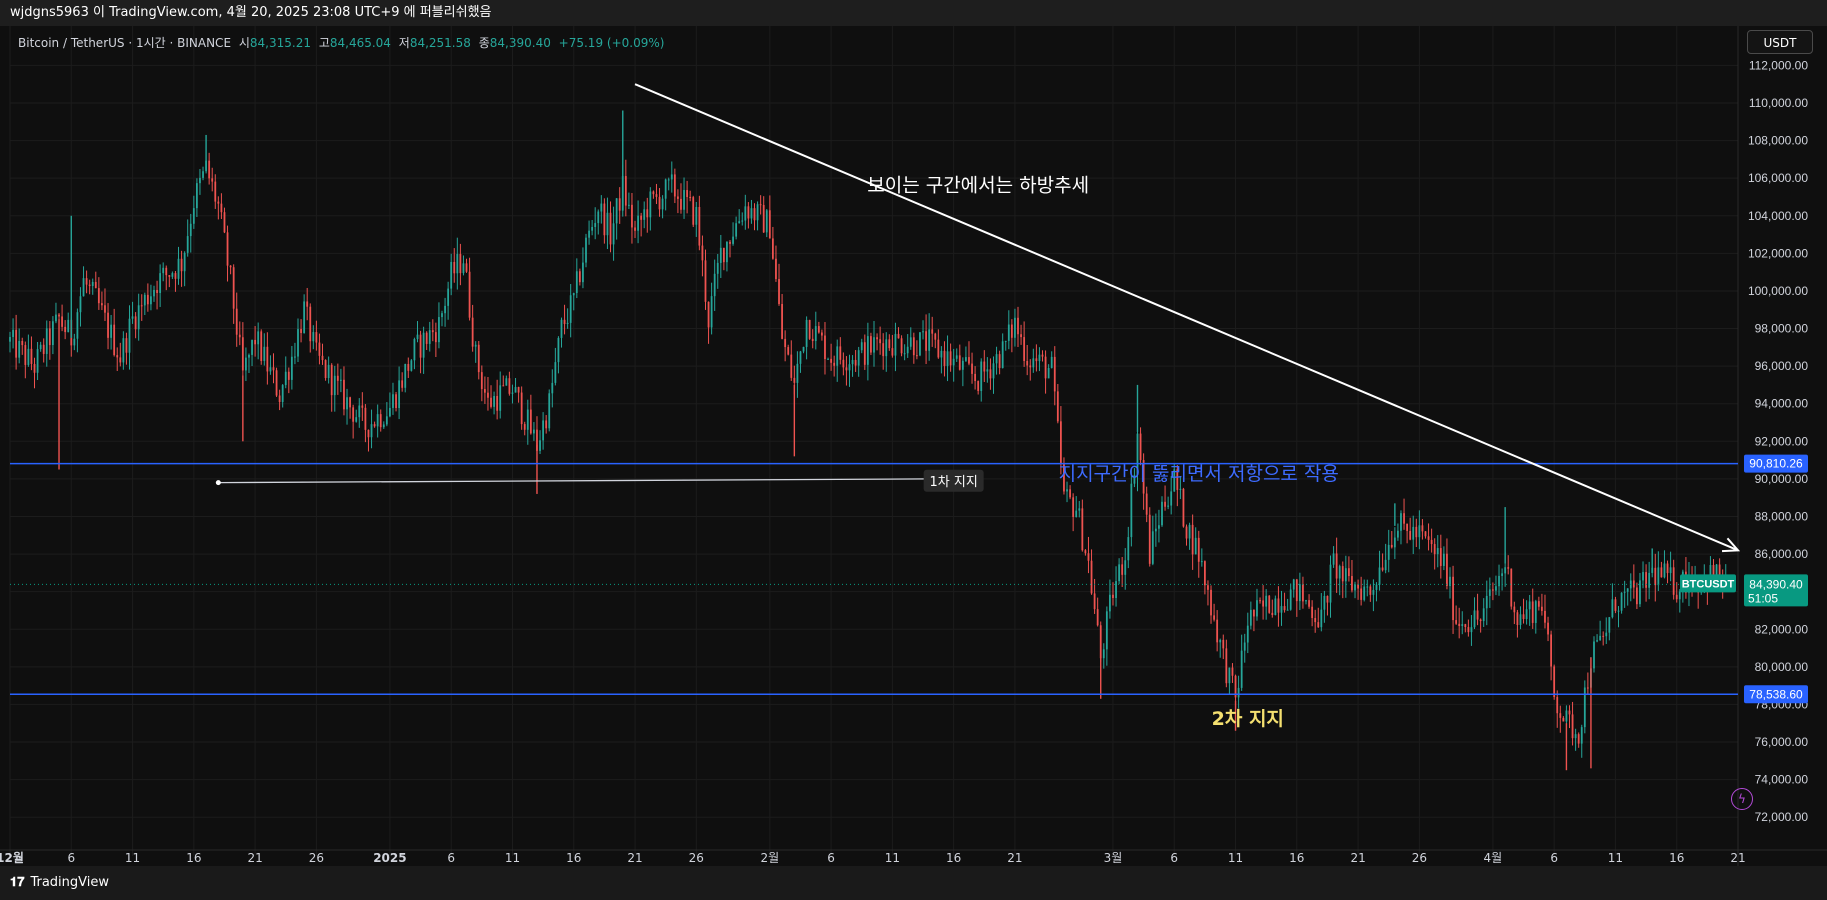  Describe the element at coordinates (1778, 65) in the screenshot. I see `y-tick-label: 112,000.00` at that location.